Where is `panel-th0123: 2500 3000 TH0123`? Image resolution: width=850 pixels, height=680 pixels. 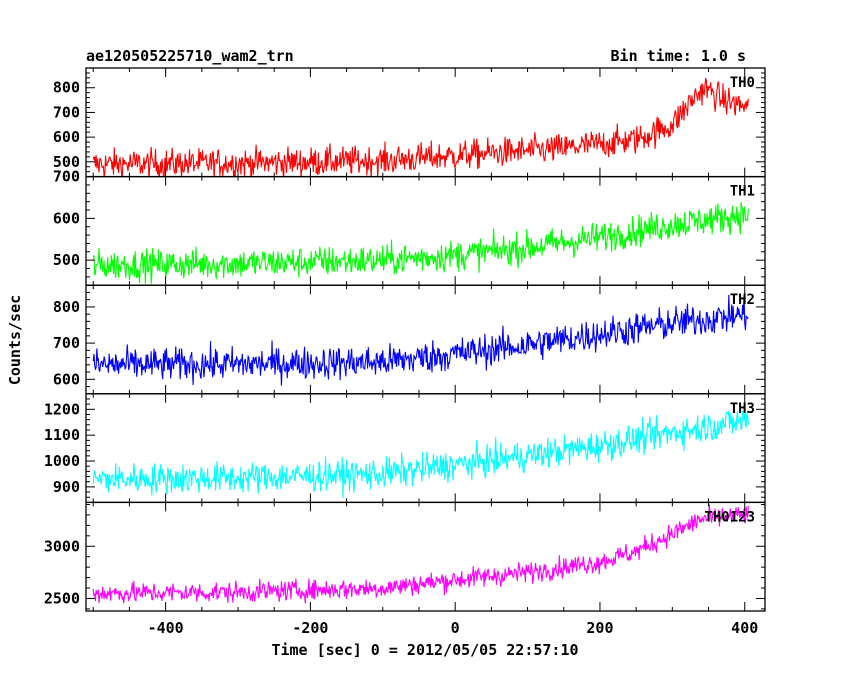 panel-th0123: 2500 3000 TH0123 is located at coordinates (405, 556).